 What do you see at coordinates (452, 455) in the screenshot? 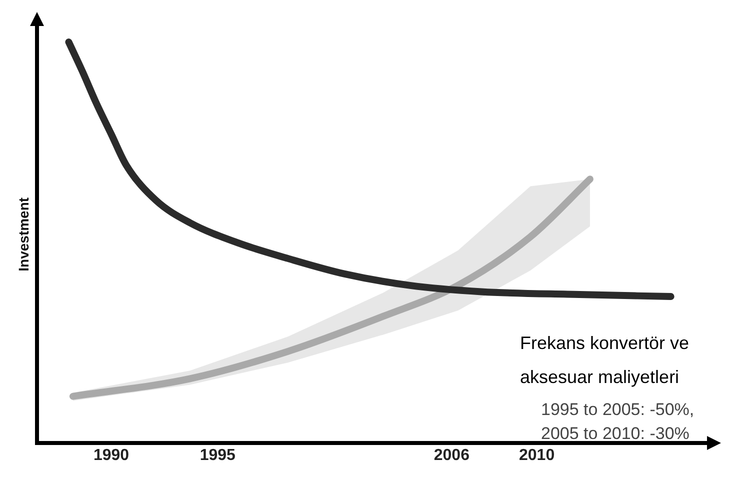
I see `x-tick-label: 2006` at bounding box center [452, 455].